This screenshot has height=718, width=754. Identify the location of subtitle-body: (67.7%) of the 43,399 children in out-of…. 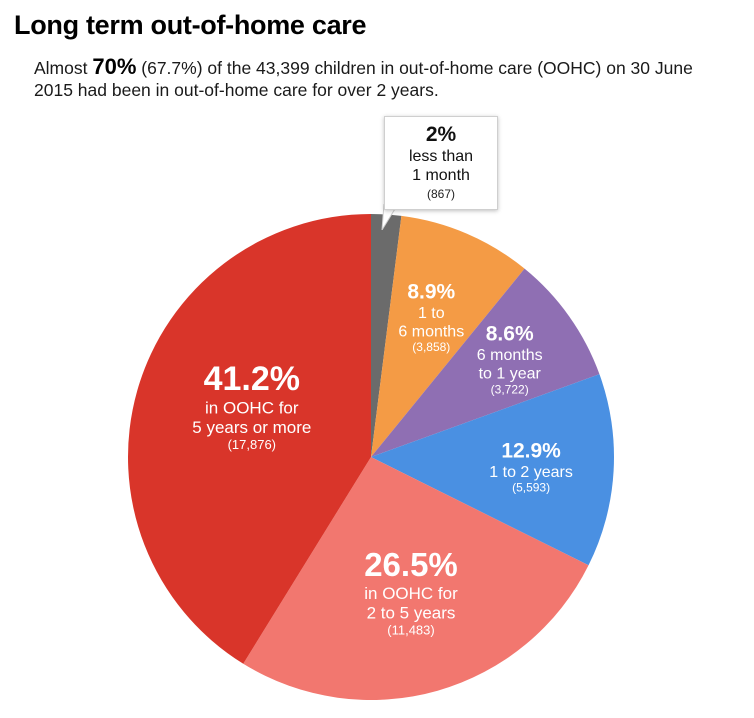
(363, 79).